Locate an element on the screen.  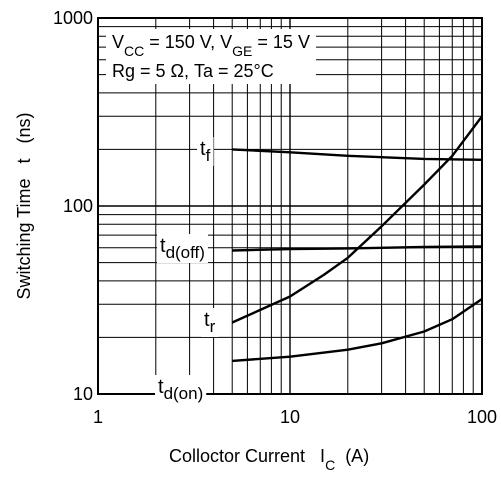
y-axis-title: Switching Time t (ns) is located at coordinates (24, 205).